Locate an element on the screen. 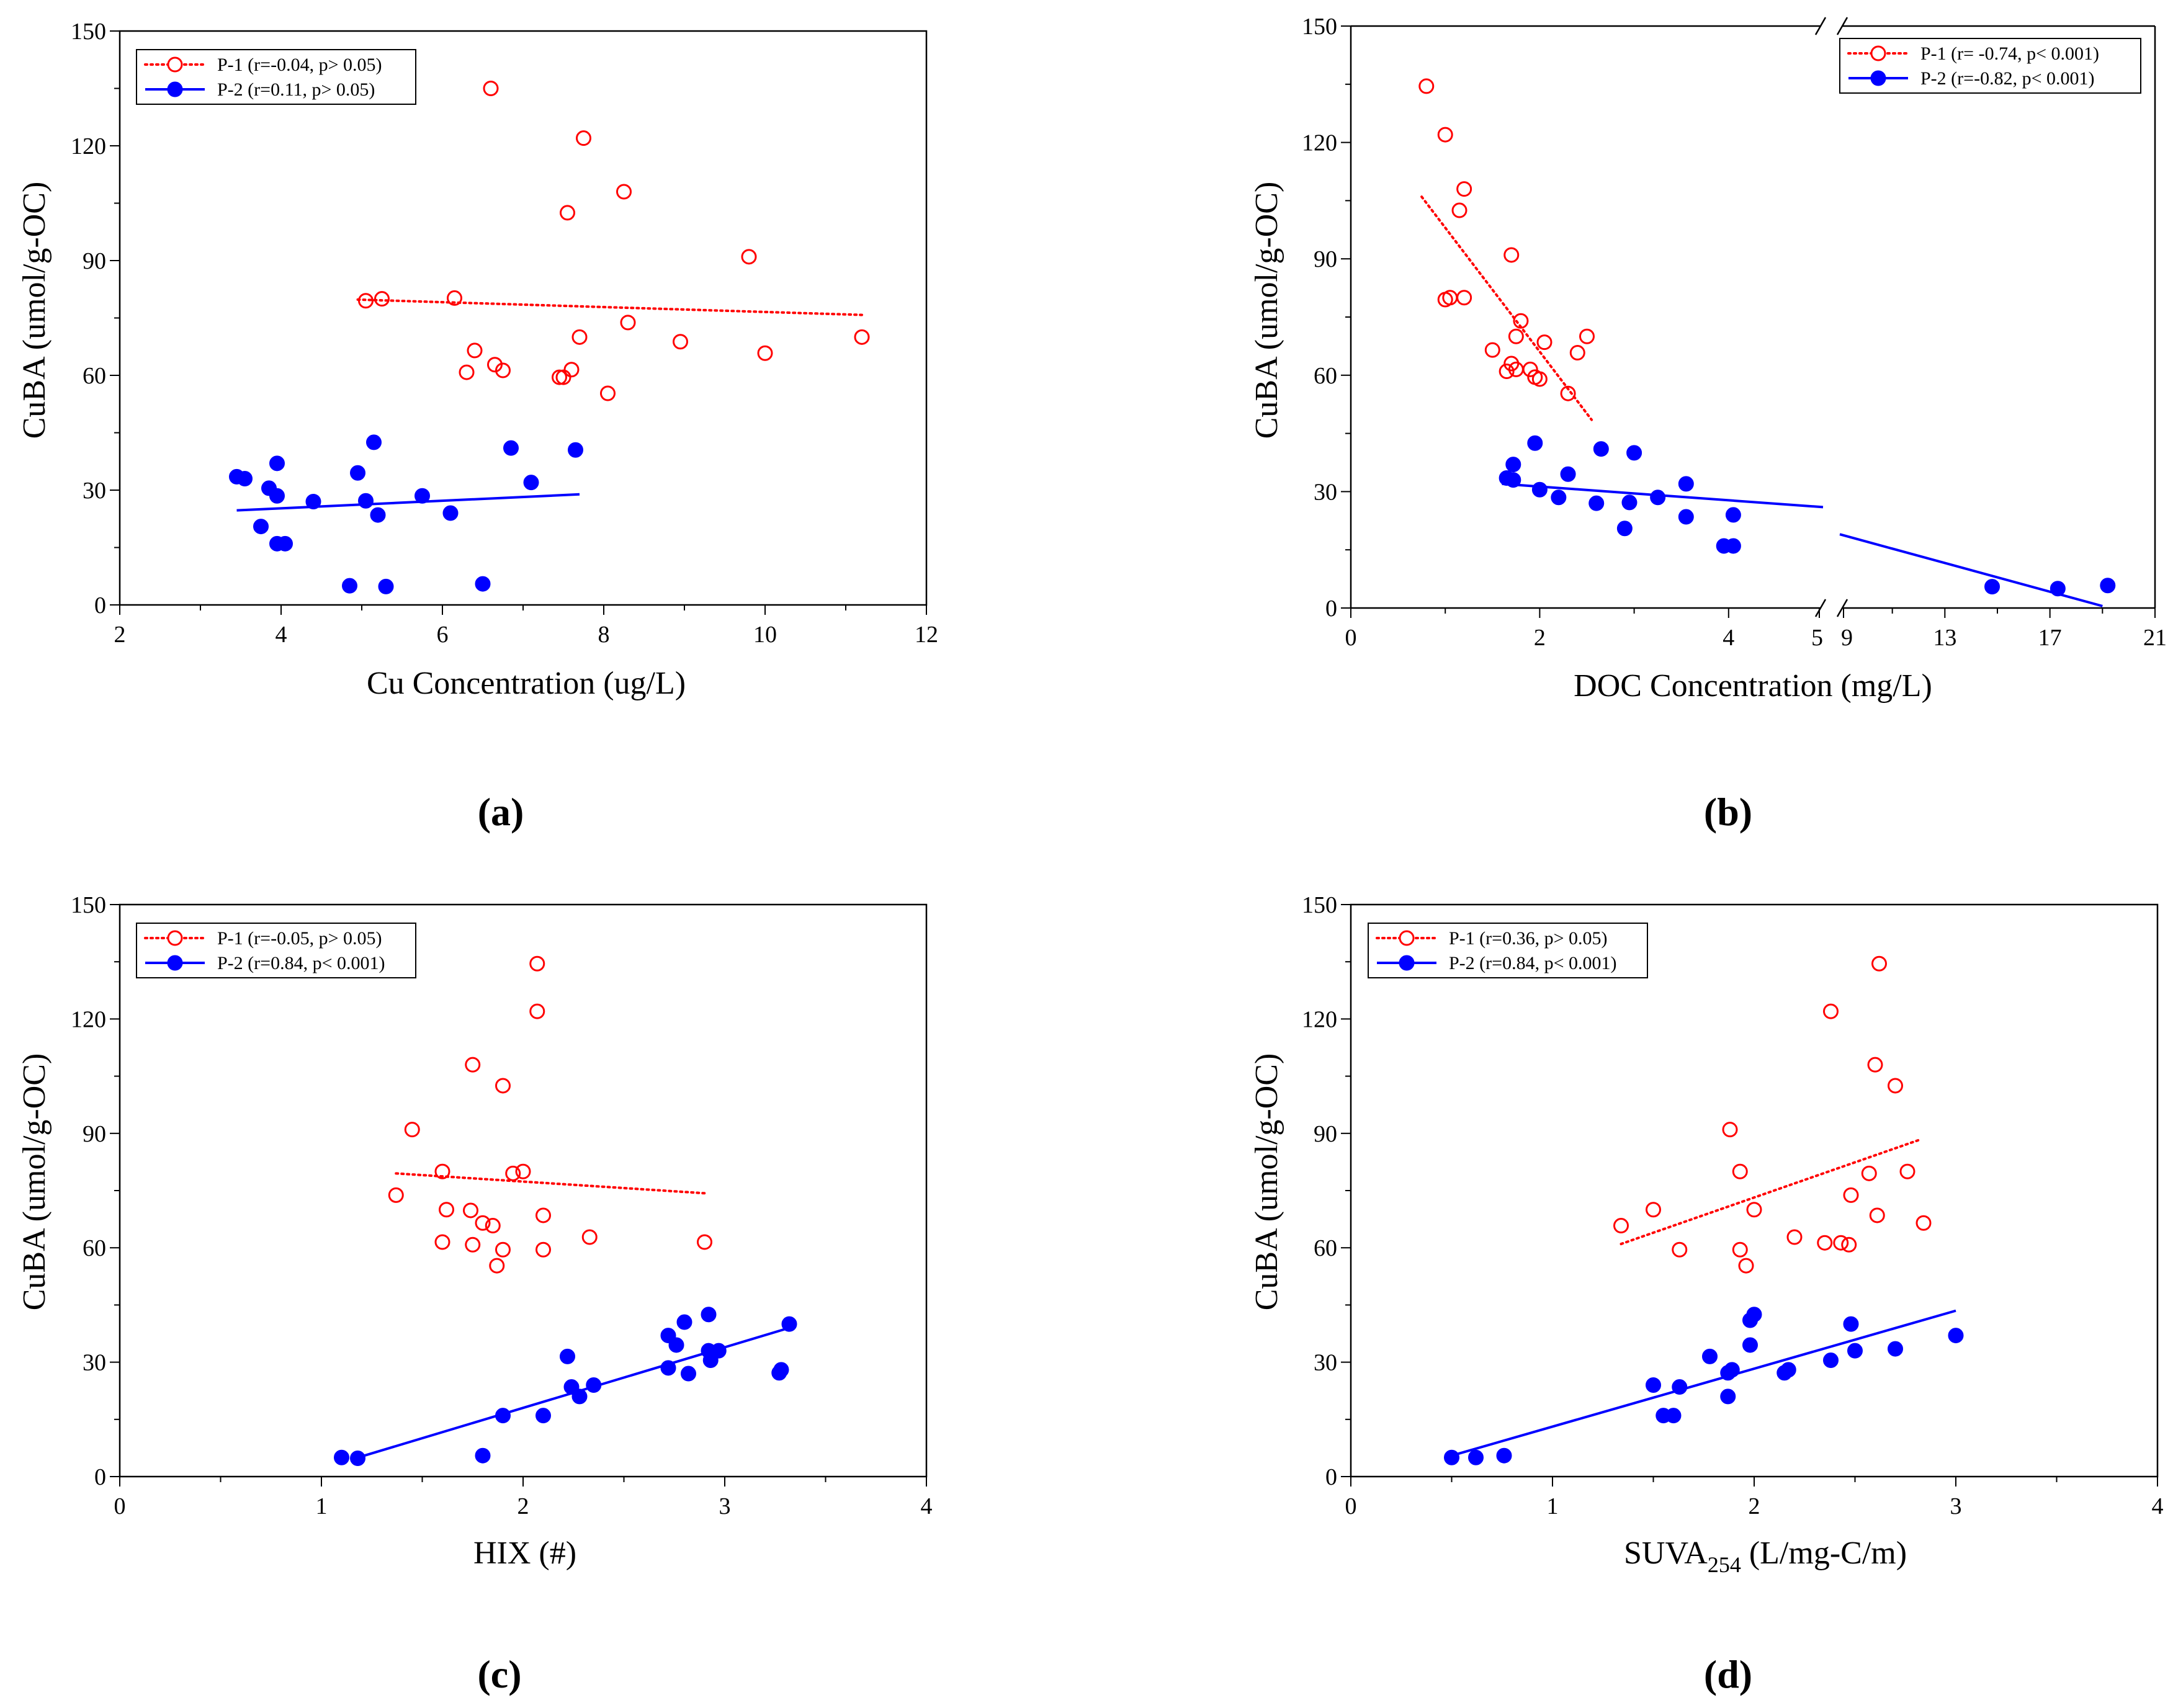 The height and width of the screenshot is (1708, 2173). x-tick-label: 9 is located at coordinates (1847, 638).